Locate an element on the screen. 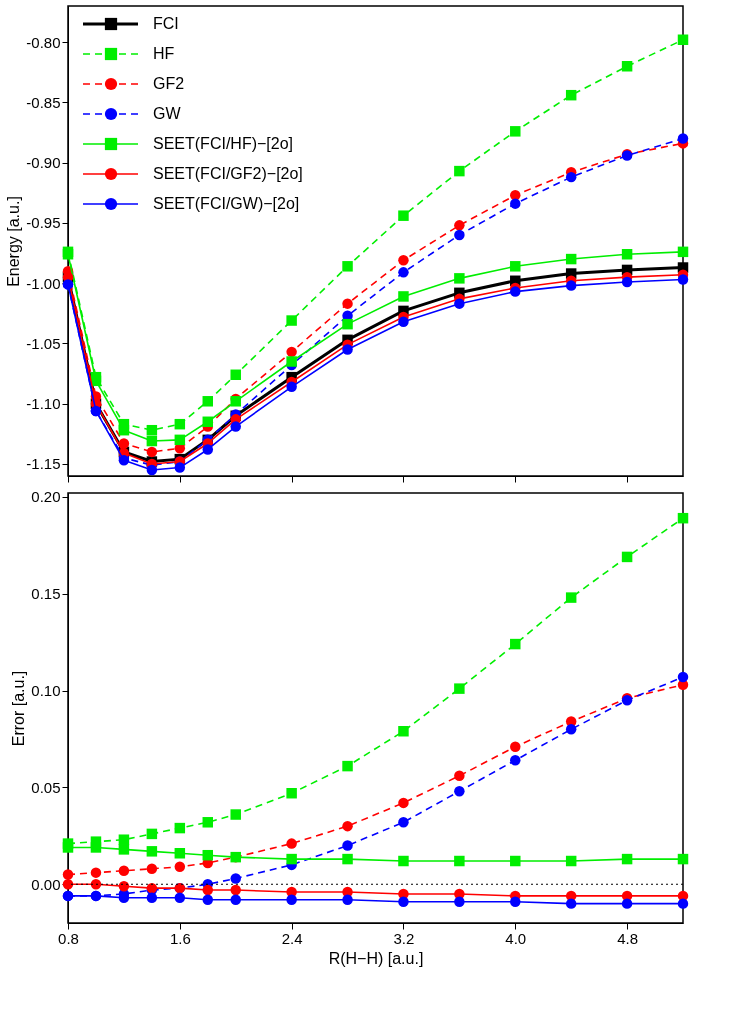 This screenshot has width=753, height=1025. y-axis-title: Energy [a.u.] is located at coordinates (14, 241).